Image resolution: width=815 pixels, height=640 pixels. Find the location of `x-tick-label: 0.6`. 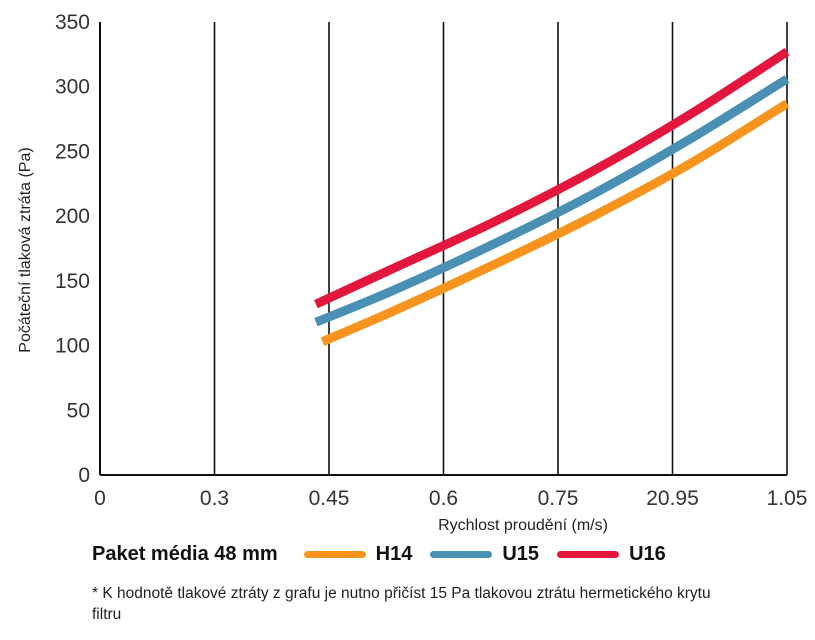

x-tick-label: 0.6 is located at coordinates (443, 498).